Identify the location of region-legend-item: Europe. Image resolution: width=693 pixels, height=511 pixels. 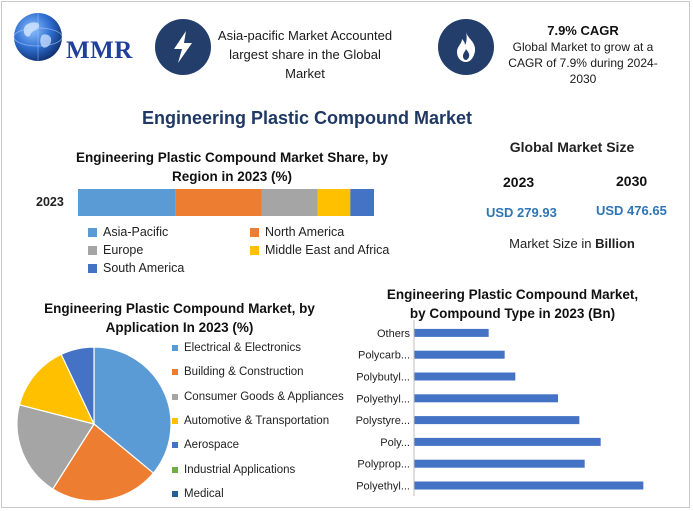
(115, 250).